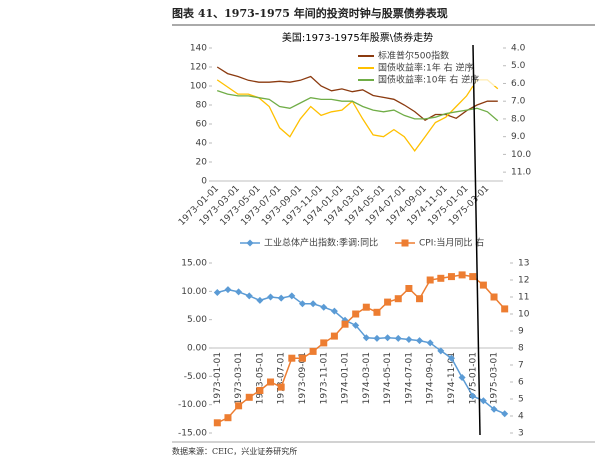 The height and width of the screenshot is (466, 595). Describe the element at coordinates (431, 378) in the screenshot. I see `x-tick-label: 1974-09-01` at that location.